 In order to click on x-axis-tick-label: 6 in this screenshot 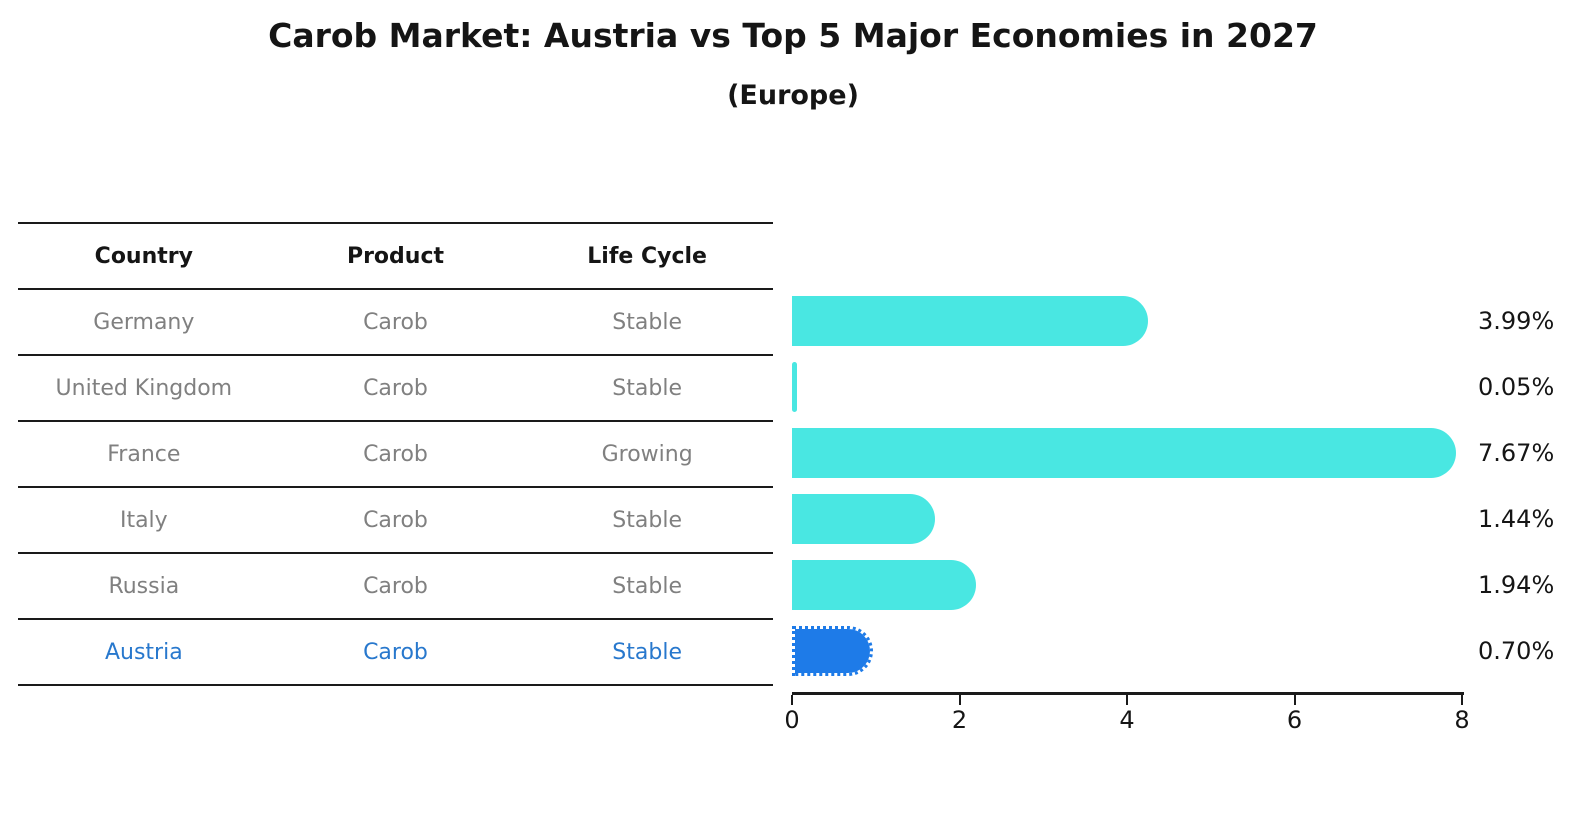, I will do `click(1294, 720)`.